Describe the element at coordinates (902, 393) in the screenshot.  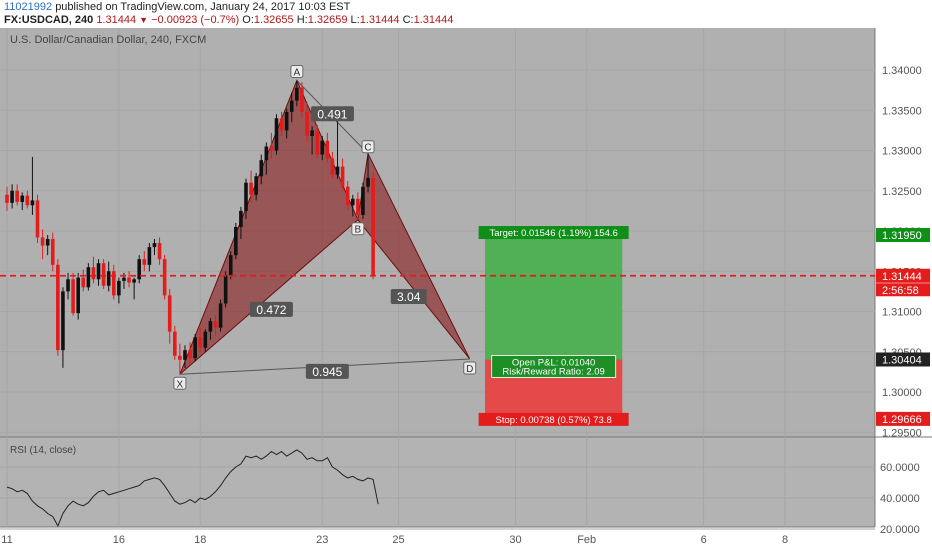
I see `price-tick-label: 1.30000` at that location.